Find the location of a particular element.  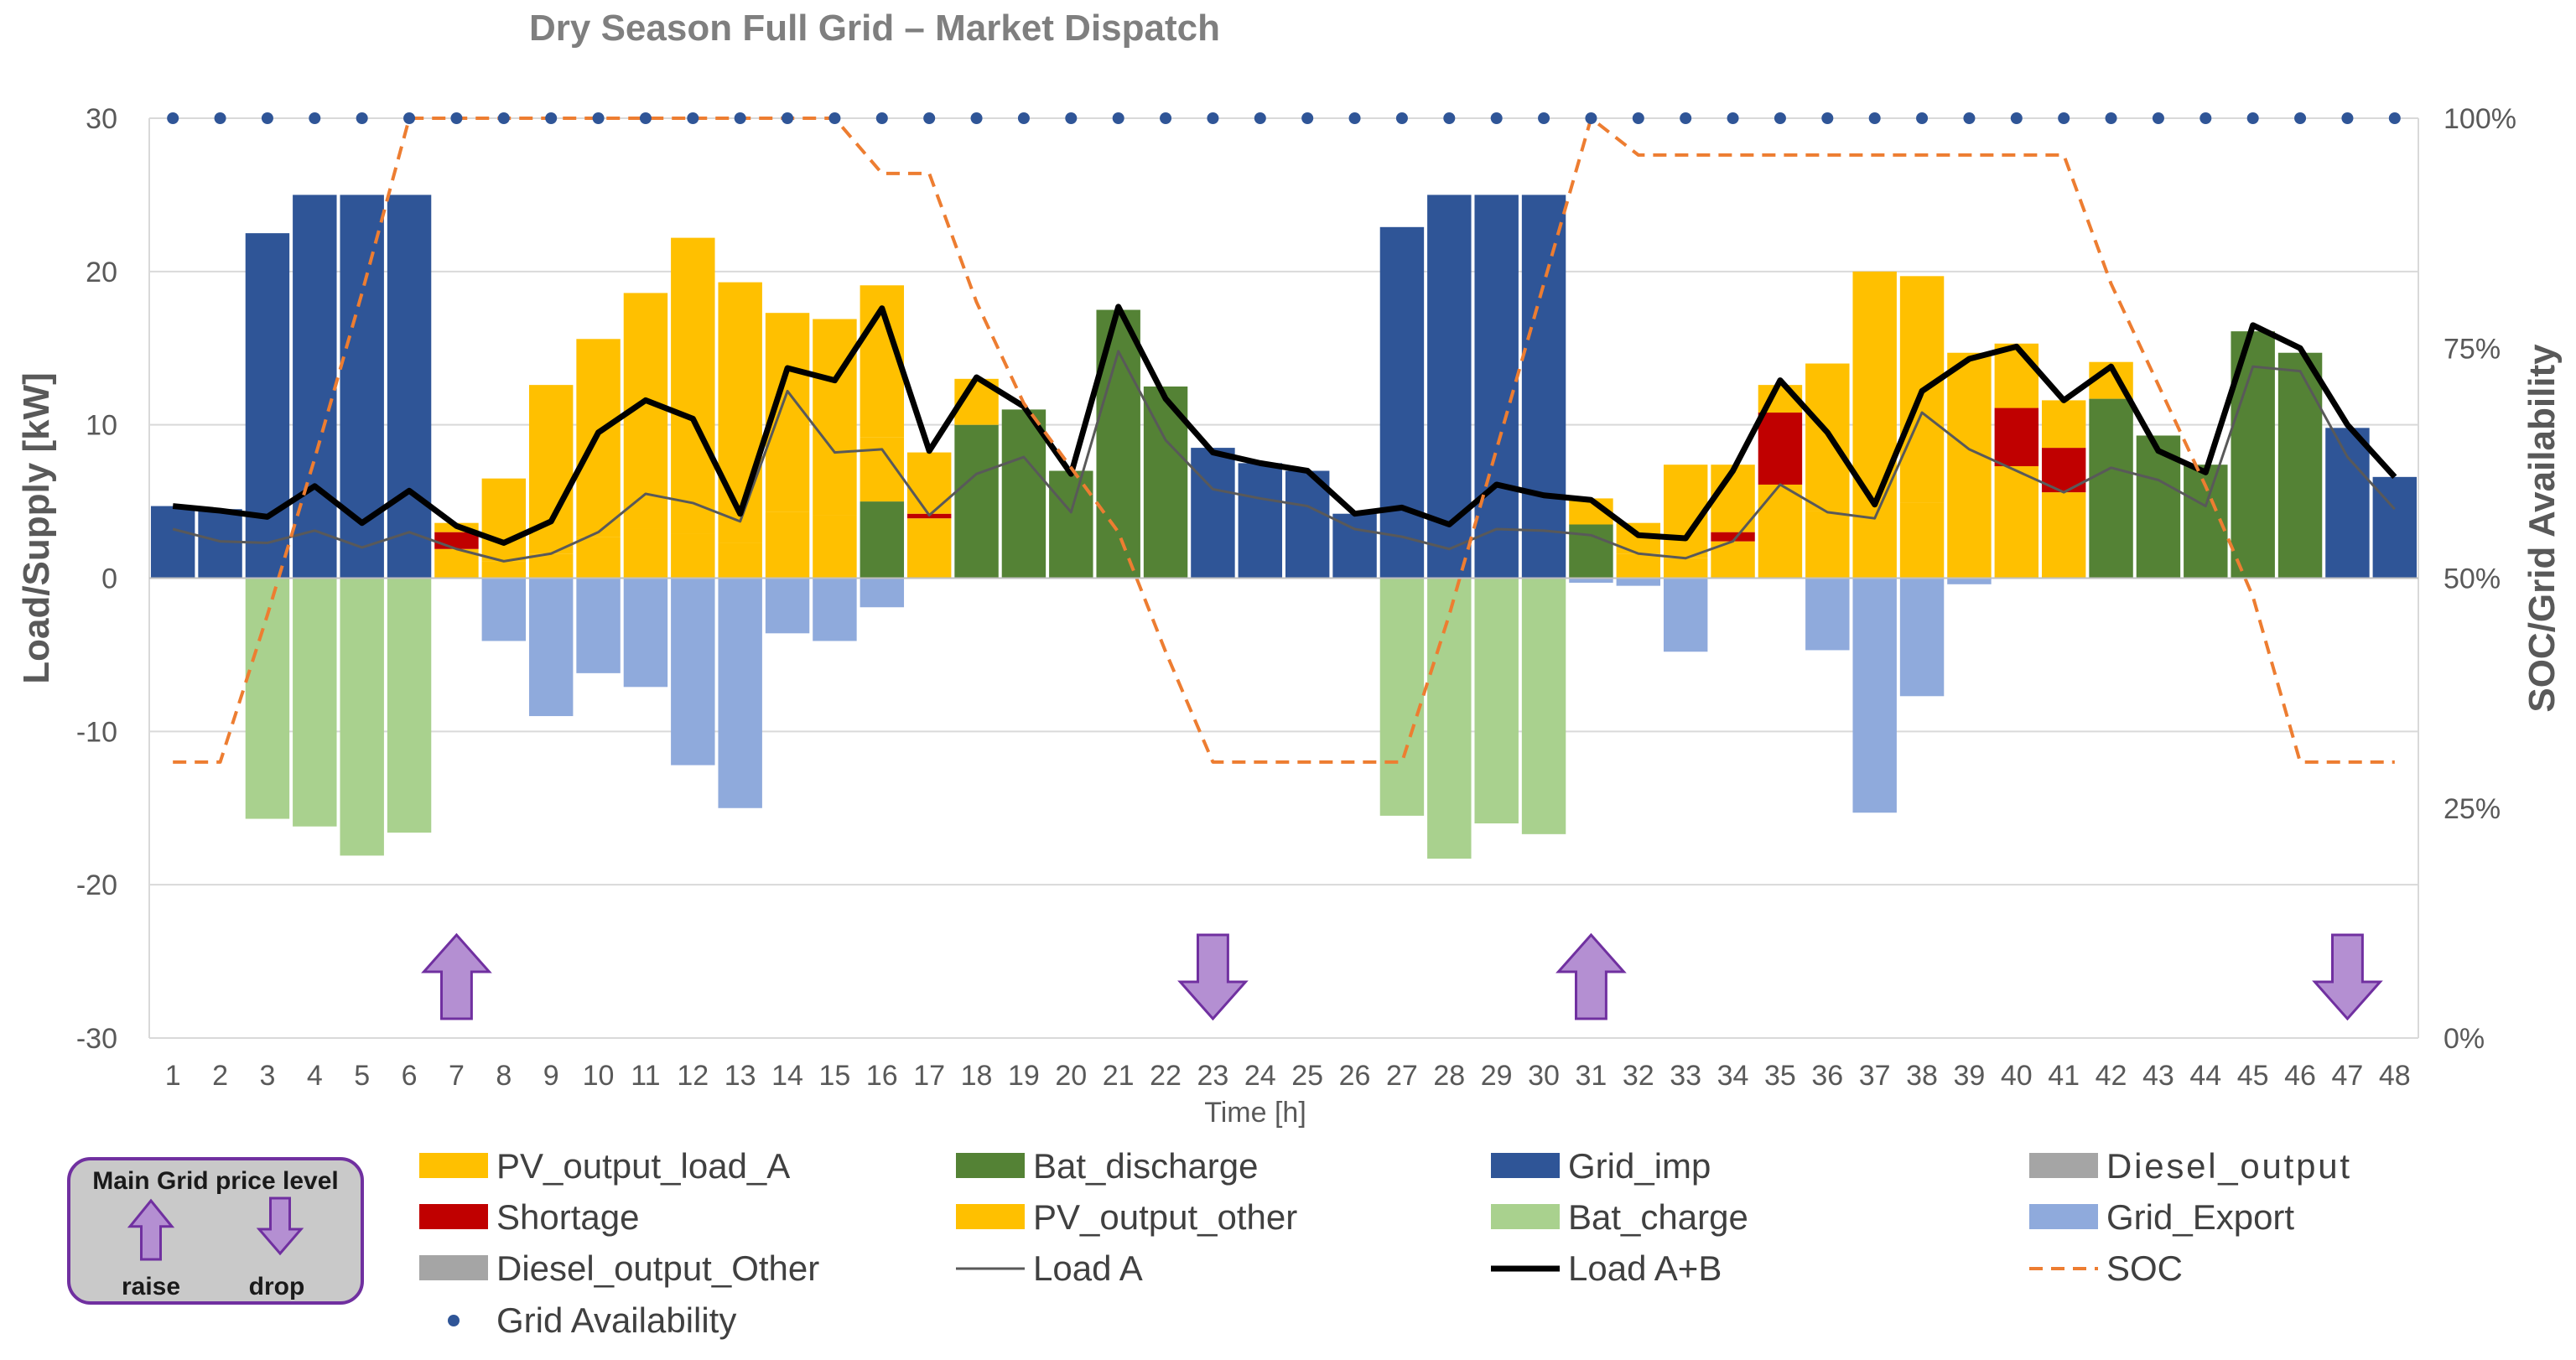

price-drop-arrow-icon is located at coordinates (2347, 977).